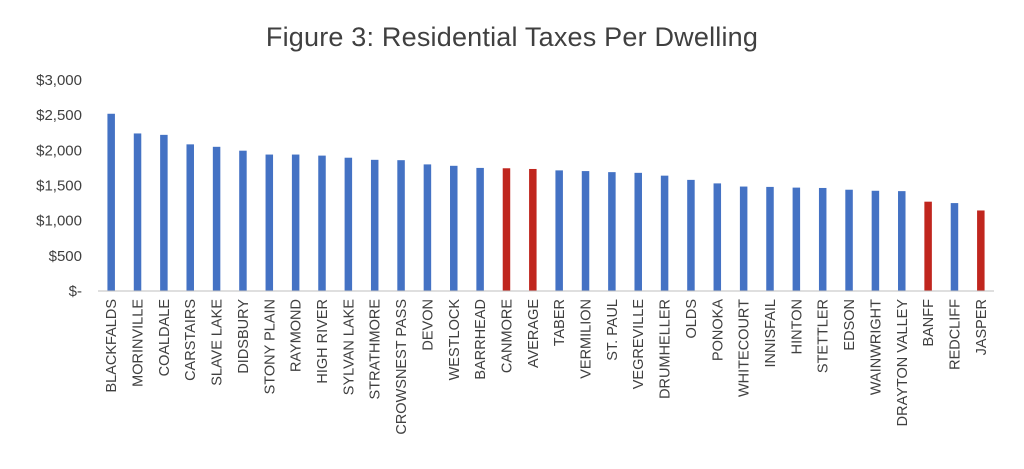 The image size is (1024, 469). I want to click on x-tick-label: BANFF, so click(929, 323).